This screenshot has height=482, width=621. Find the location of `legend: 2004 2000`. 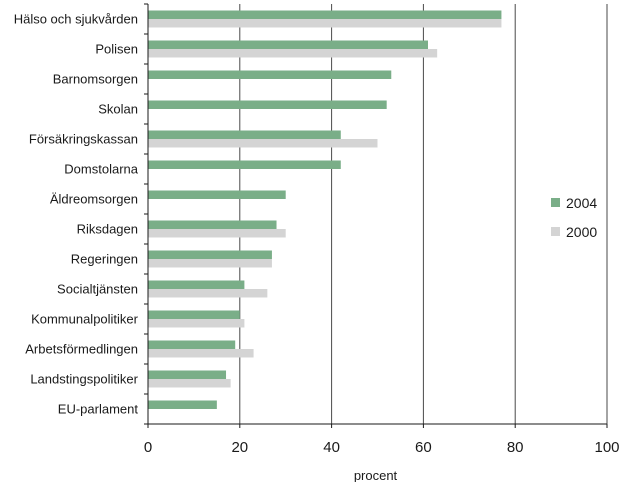

legend: 2004 2000 is located at coordinates (584, 222).